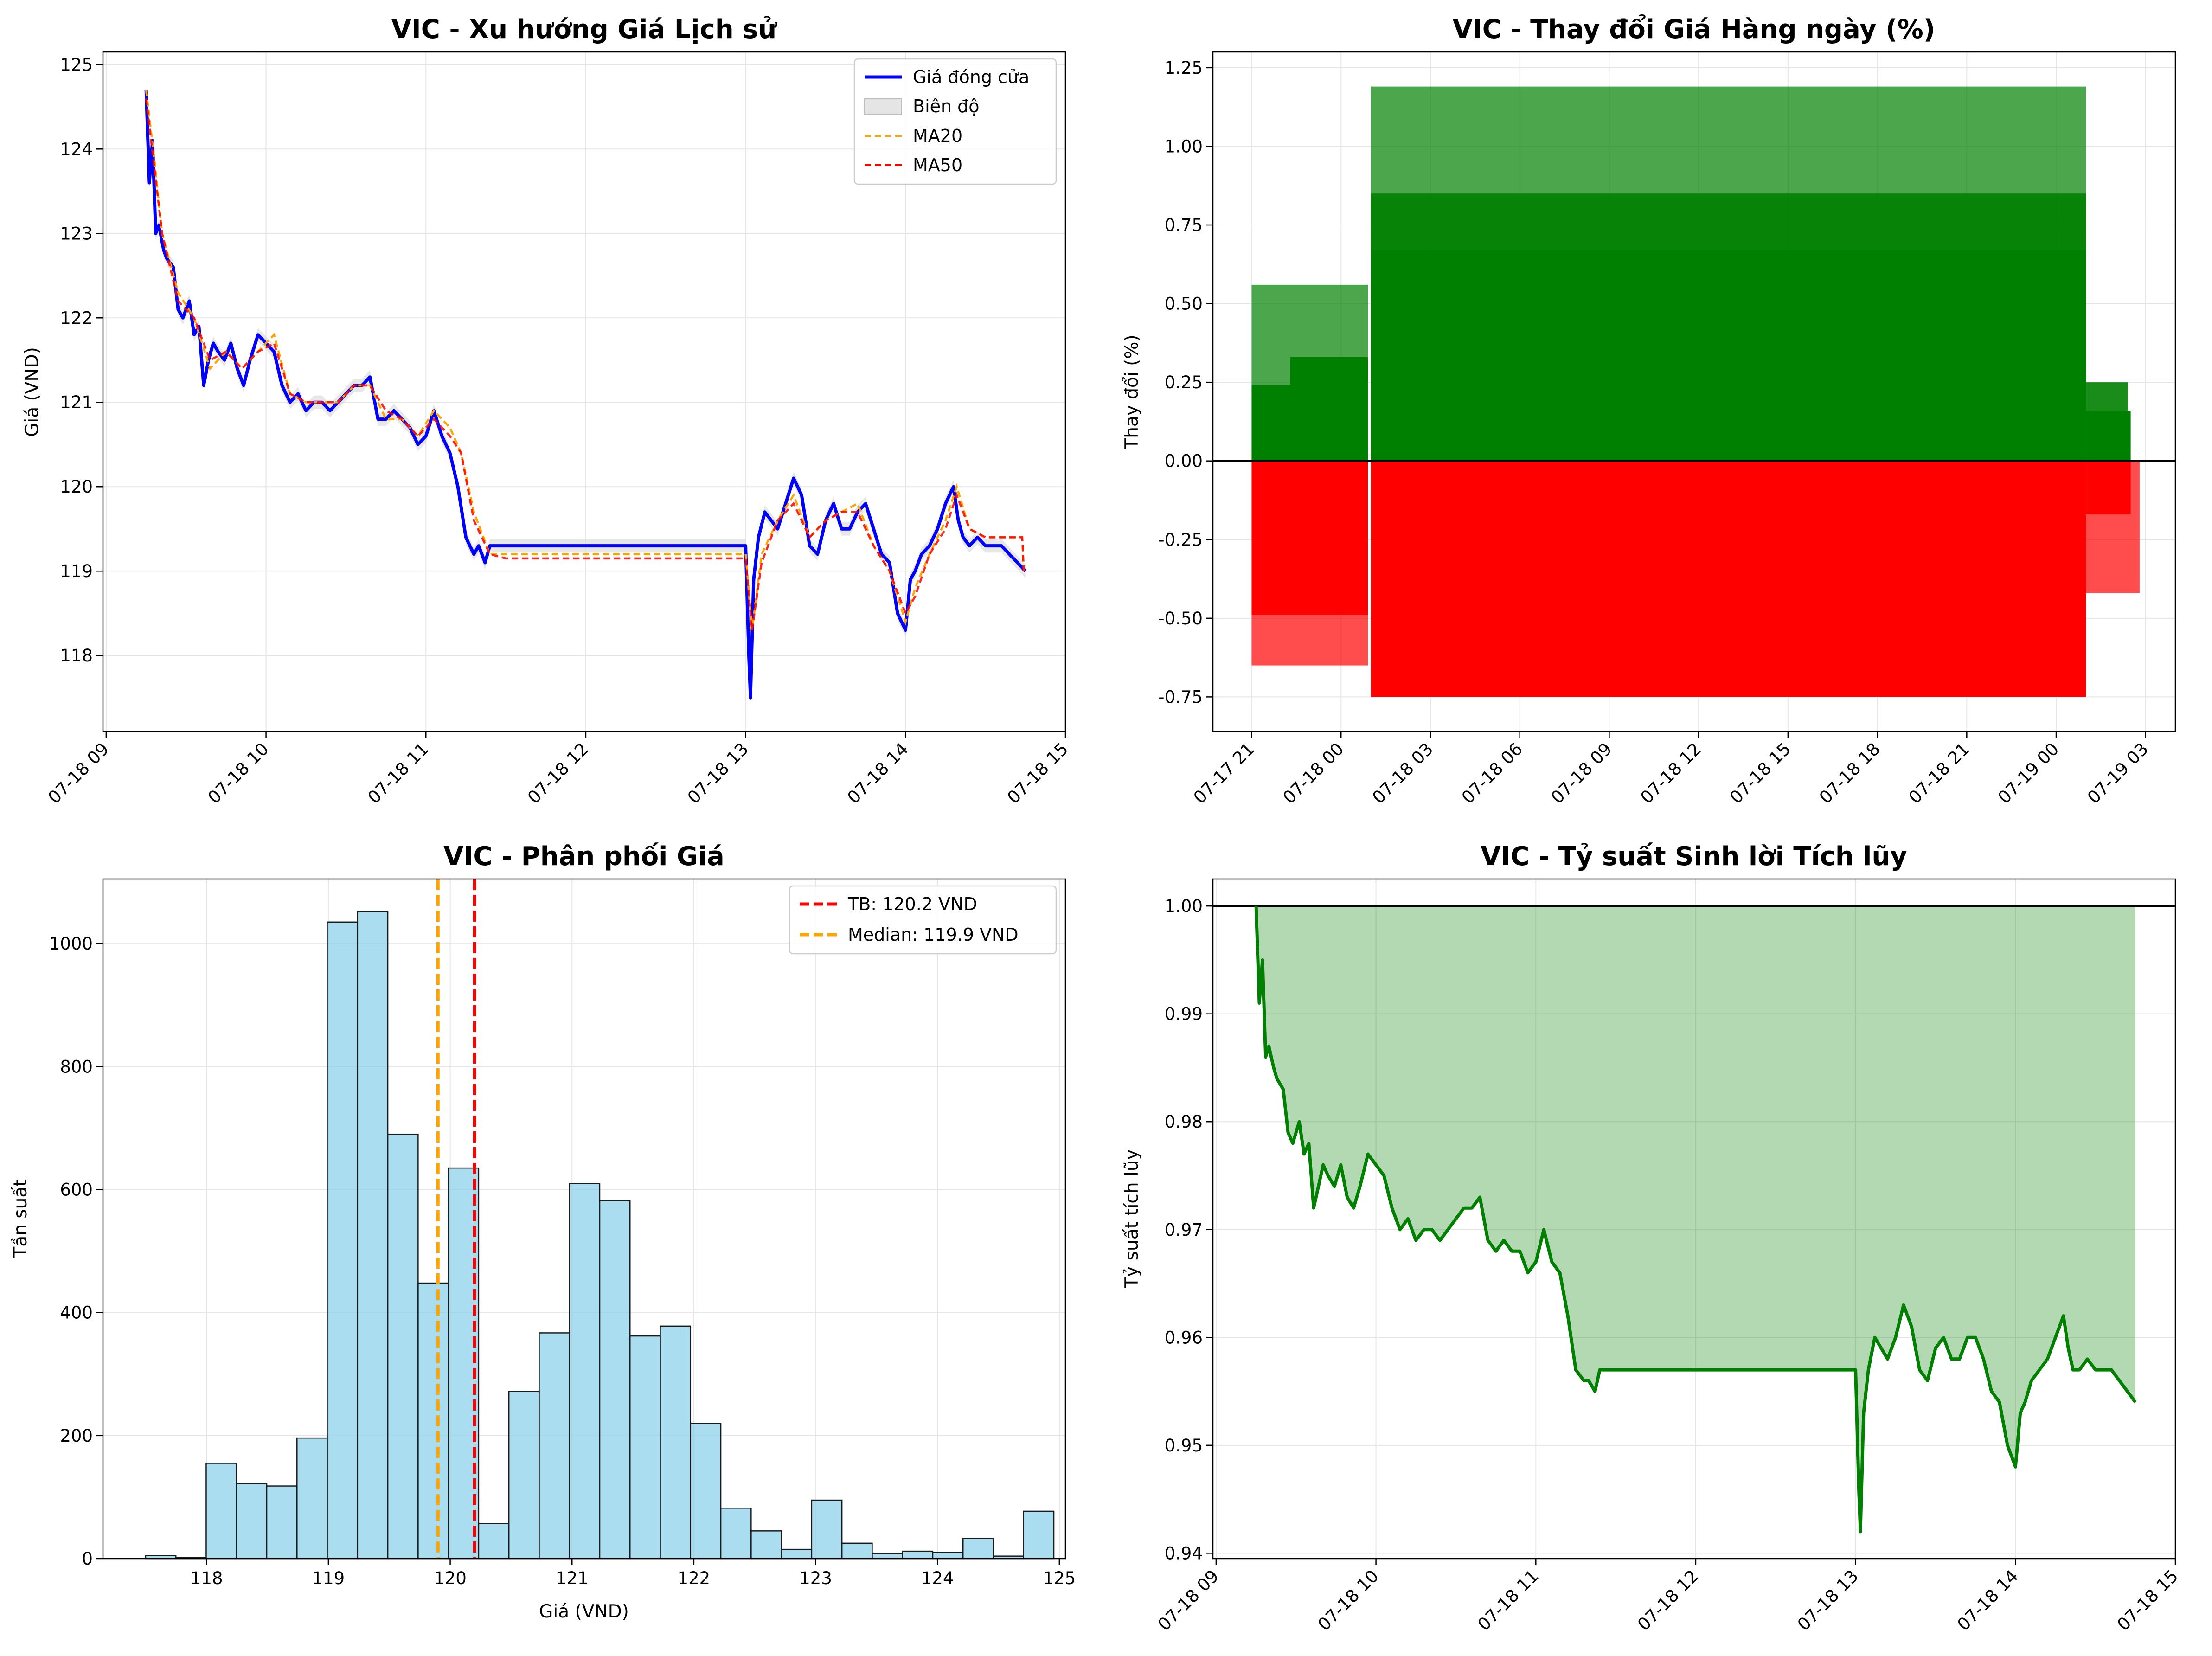  I want to click on x-tick-label: 119, so click(328, 1578).